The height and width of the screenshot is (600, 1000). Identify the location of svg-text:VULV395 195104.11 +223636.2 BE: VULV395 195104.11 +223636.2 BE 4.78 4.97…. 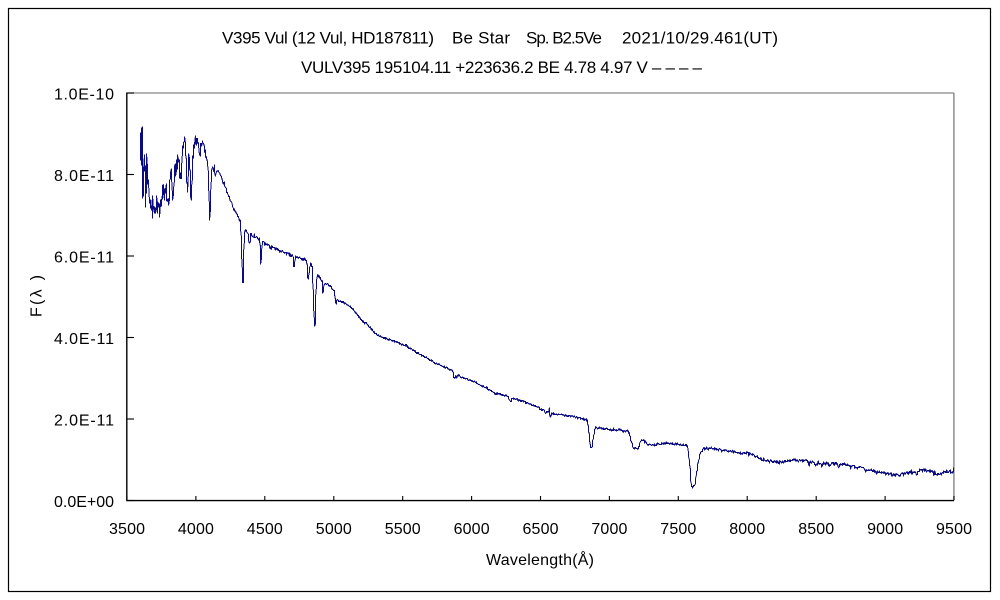
(502, 67).